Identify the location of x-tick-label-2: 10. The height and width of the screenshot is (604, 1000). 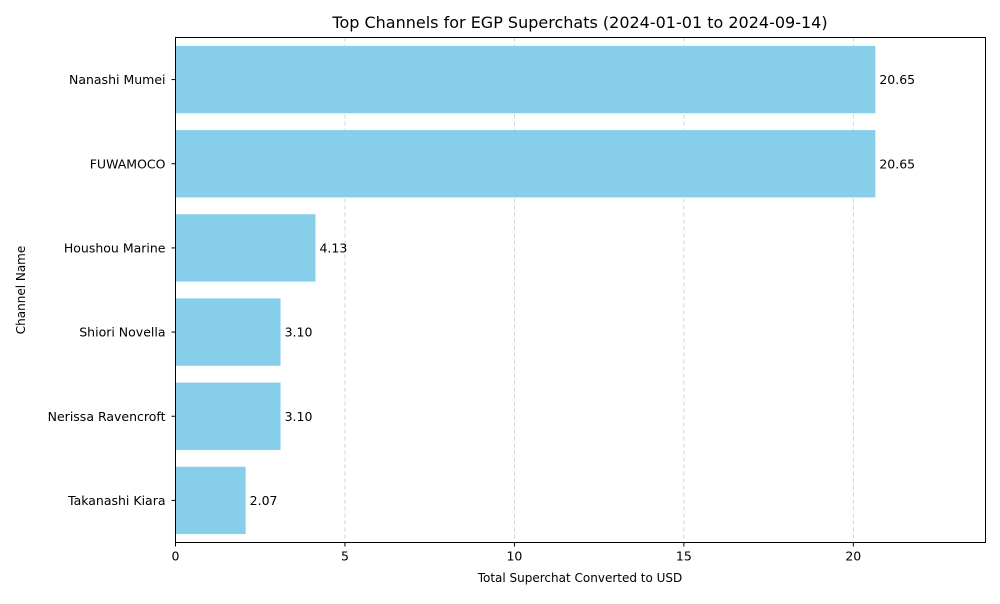
(514, 556).